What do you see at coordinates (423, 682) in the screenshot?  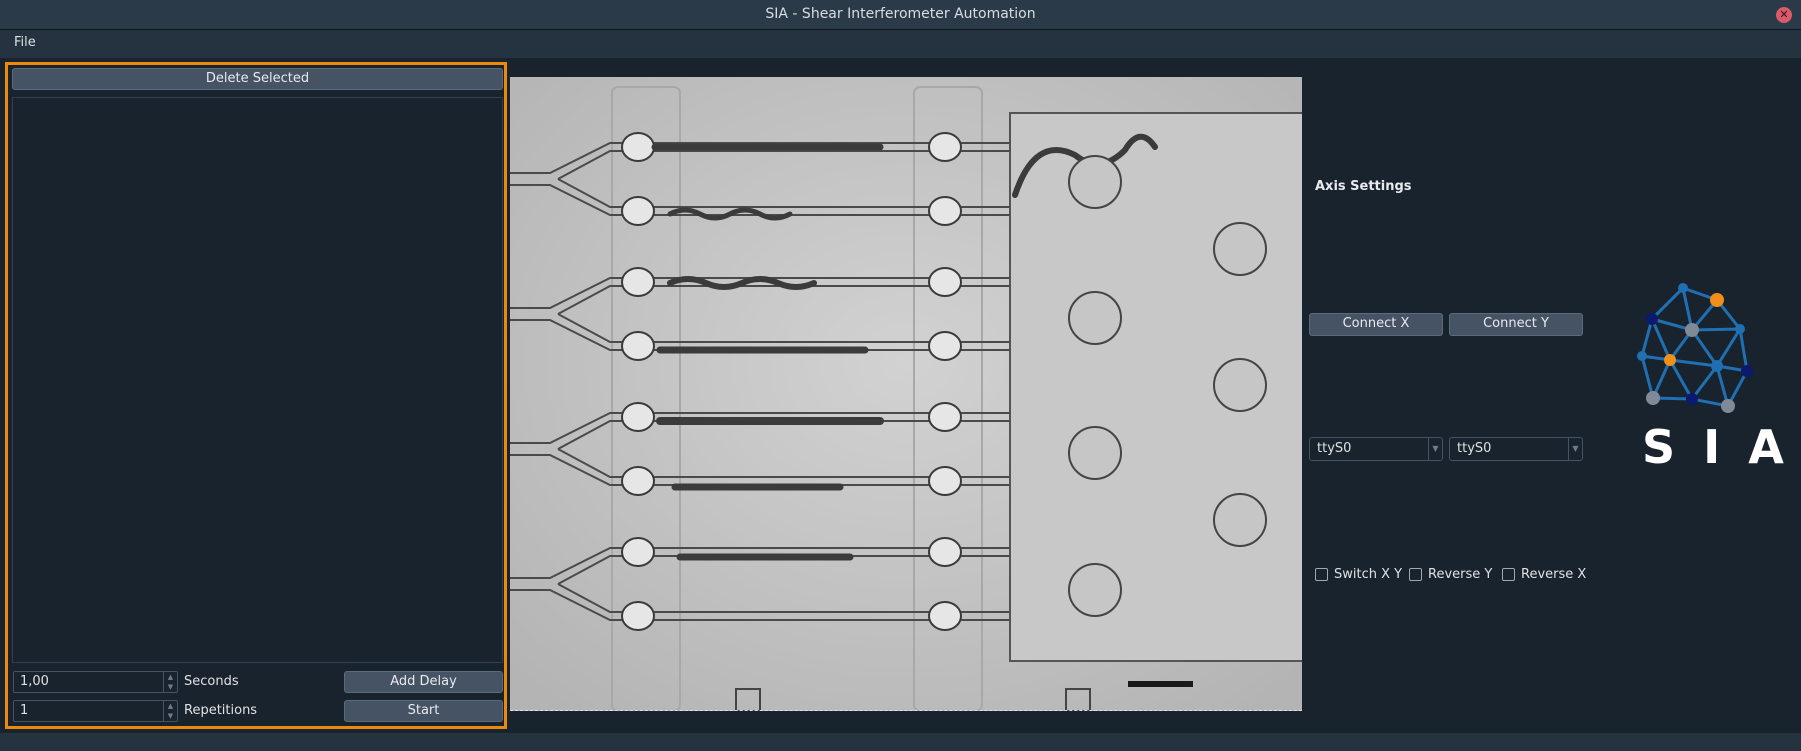 I see `add-delay-button: Add Delay` at bounding box center [423, 682].